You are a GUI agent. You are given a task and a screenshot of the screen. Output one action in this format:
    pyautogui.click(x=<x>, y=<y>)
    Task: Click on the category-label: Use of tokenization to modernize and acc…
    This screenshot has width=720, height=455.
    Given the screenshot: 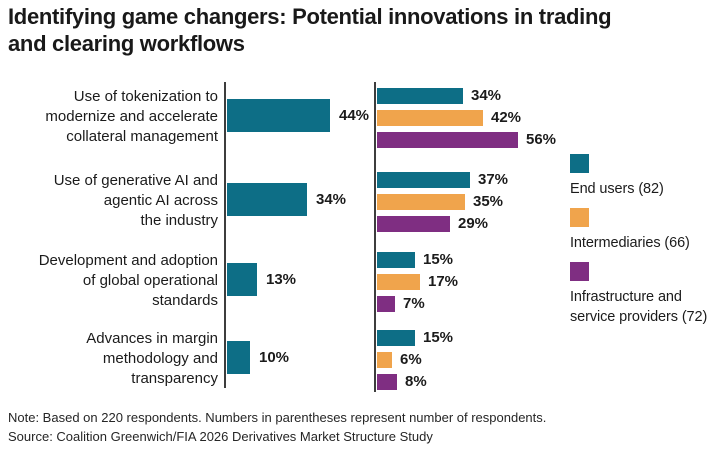 What is the action you would take?
    pyautogui.click(x=131, y=116)
    